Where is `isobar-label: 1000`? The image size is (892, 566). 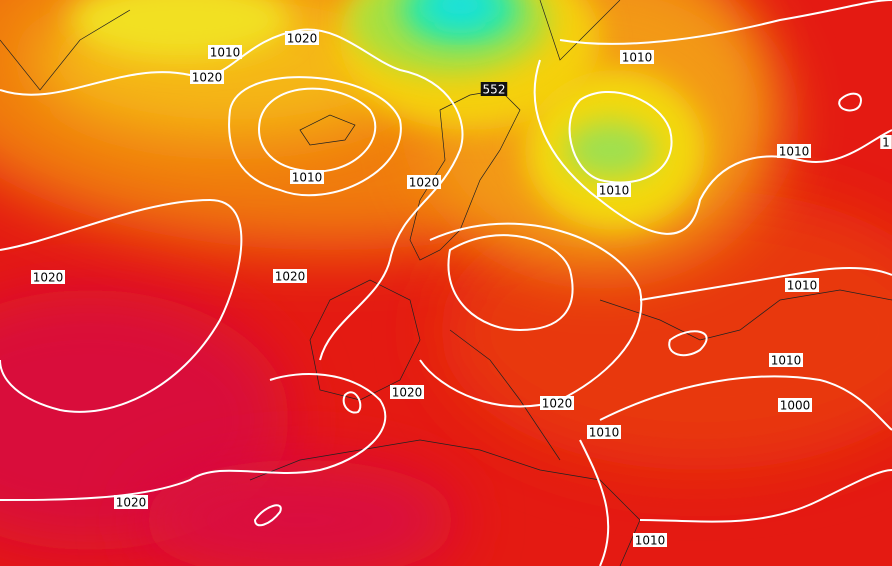 isobar-label: 1000 is located at coordinates (795, 406).